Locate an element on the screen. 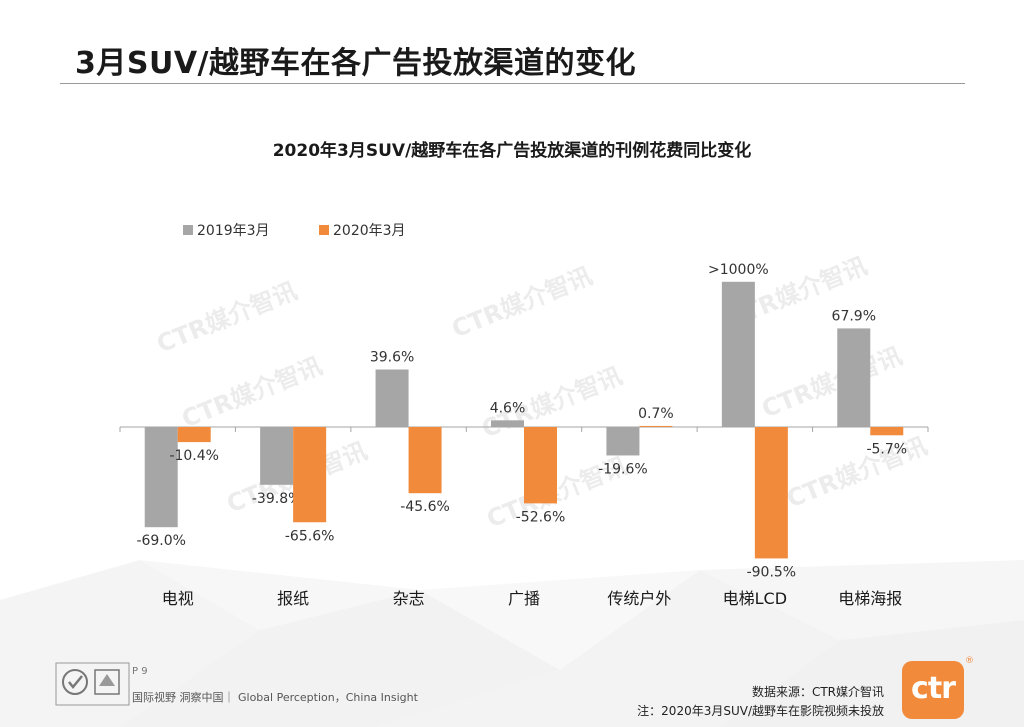  legend-item-2019: 2019年3月 is located at coordinates (226, 230).